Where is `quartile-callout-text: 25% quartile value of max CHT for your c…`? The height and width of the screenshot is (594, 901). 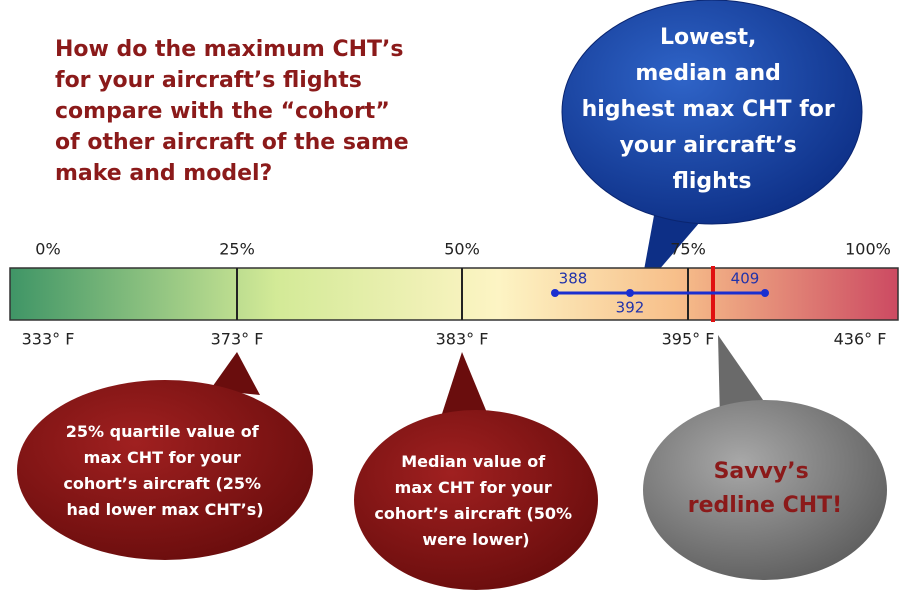
quartile-callout-text: 25% quartile value of max CHT for your c… is located at coordinates (164, 470).